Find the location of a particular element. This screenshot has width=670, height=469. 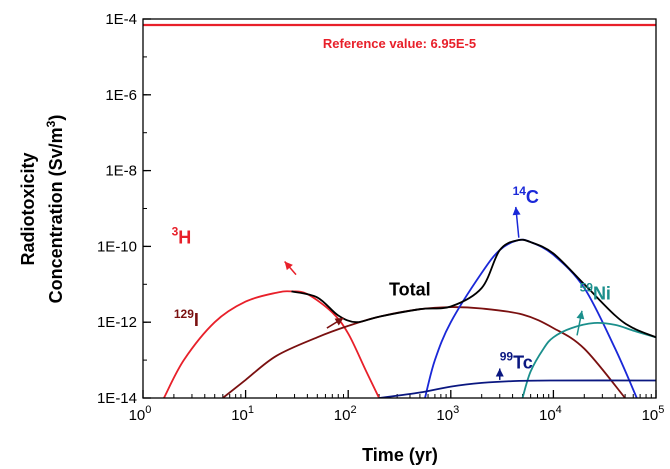

y-tick-label: 1E-6 is located at coordinates (121, 95).